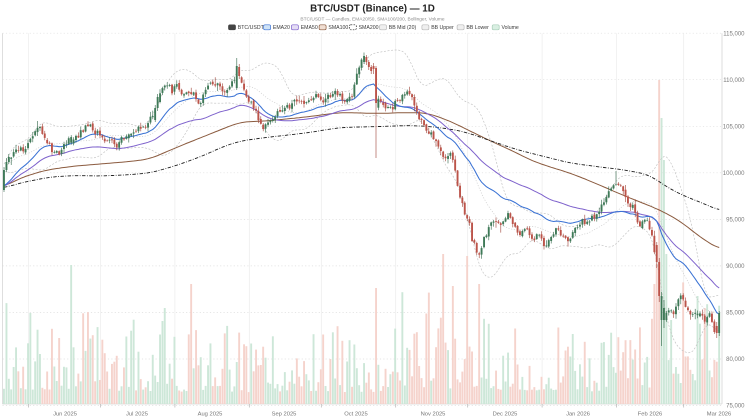  Describe the element at coordinates (372, 8) in the screenshot. I see `svg-text: BTC/USDT (Binance) — 1D` at that location.